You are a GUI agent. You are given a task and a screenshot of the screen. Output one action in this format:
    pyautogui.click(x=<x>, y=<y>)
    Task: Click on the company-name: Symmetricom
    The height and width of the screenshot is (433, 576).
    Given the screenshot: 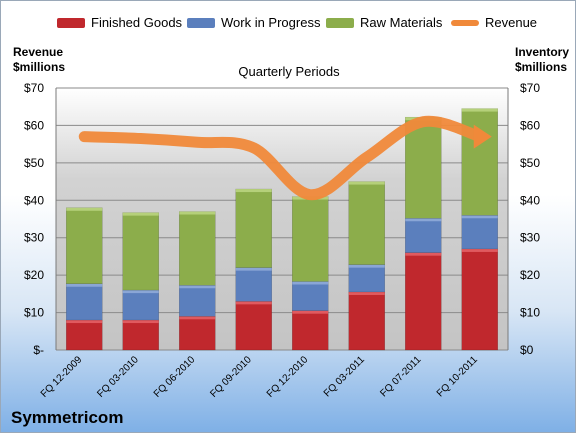 What is the action you would take?
    pyautogui.click(x=67, y=417)
    